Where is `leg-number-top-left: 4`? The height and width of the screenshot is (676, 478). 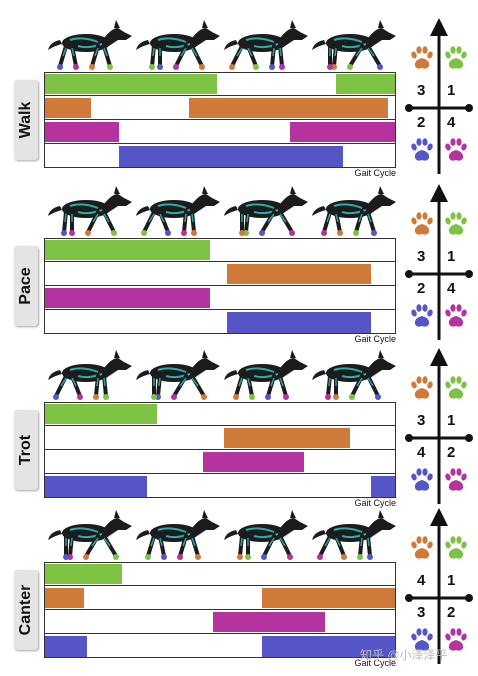
leg-number-top-left: 4 is located at coordinates (421, 580).